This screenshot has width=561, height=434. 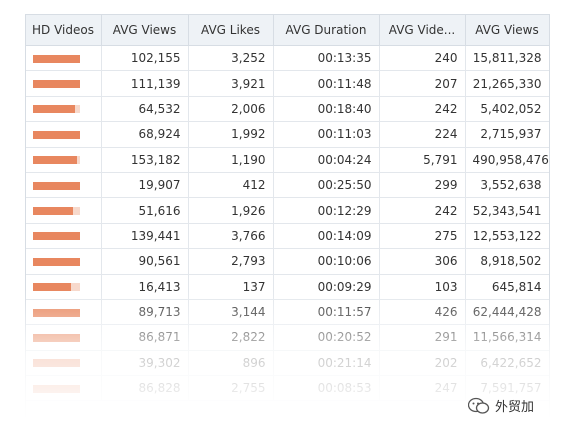 I want to click on column-header: AVG Duration, so click(x=326, y=30).